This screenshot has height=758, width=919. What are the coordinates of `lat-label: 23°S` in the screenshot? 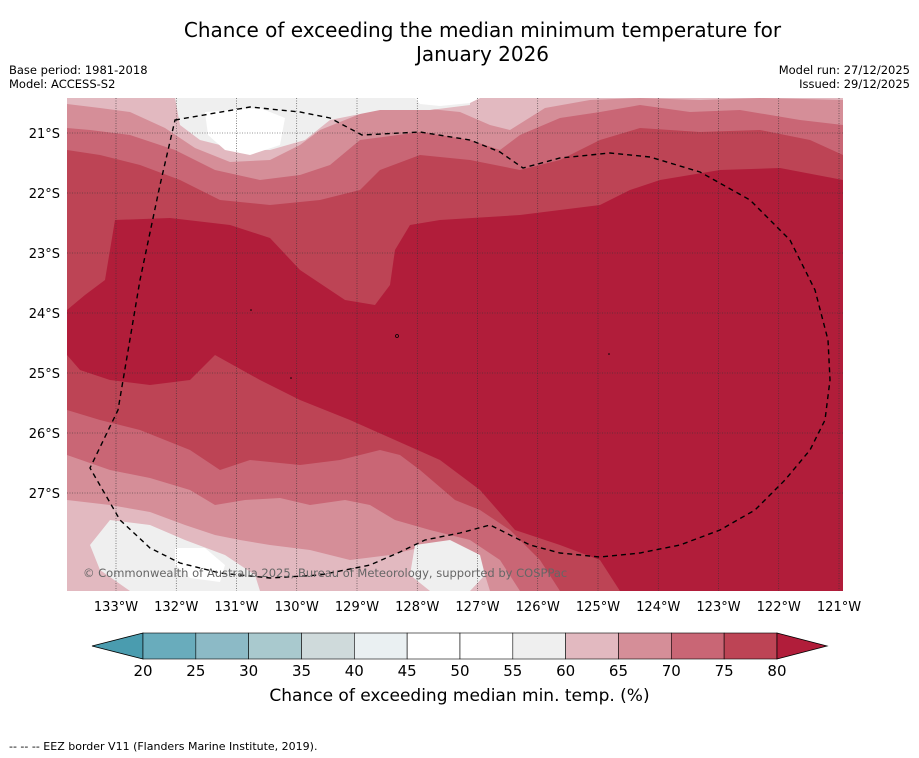 It's located at (44, 254).